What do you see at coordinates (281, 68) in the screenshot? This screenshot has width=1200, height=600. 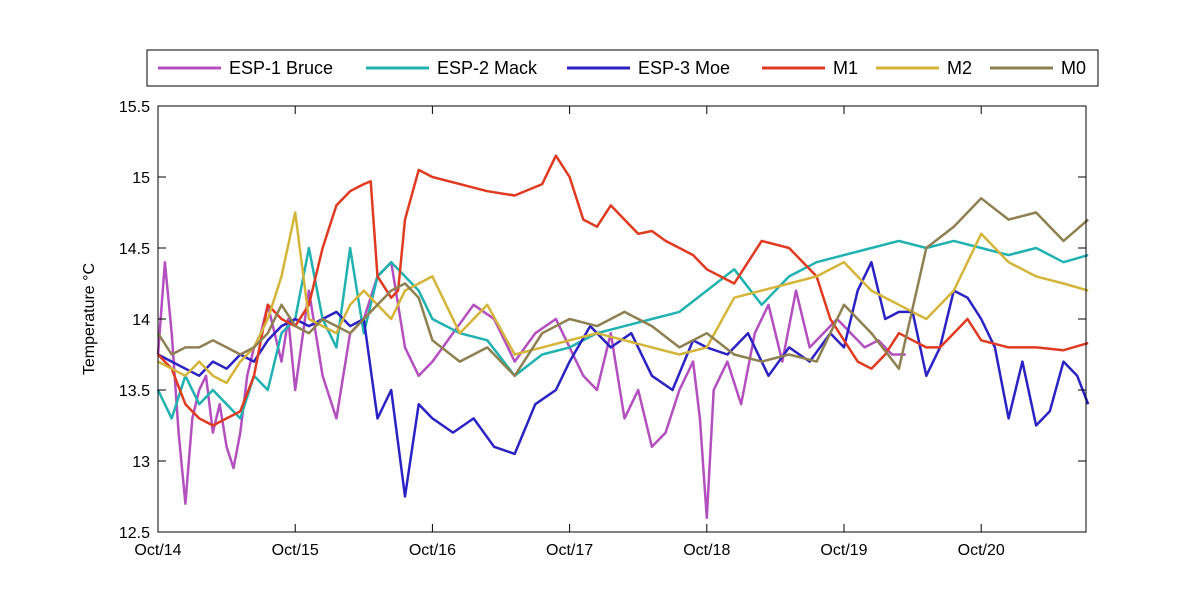 I see `legend-label: ESP-1 Bruce` at bounding box center [281, 68].